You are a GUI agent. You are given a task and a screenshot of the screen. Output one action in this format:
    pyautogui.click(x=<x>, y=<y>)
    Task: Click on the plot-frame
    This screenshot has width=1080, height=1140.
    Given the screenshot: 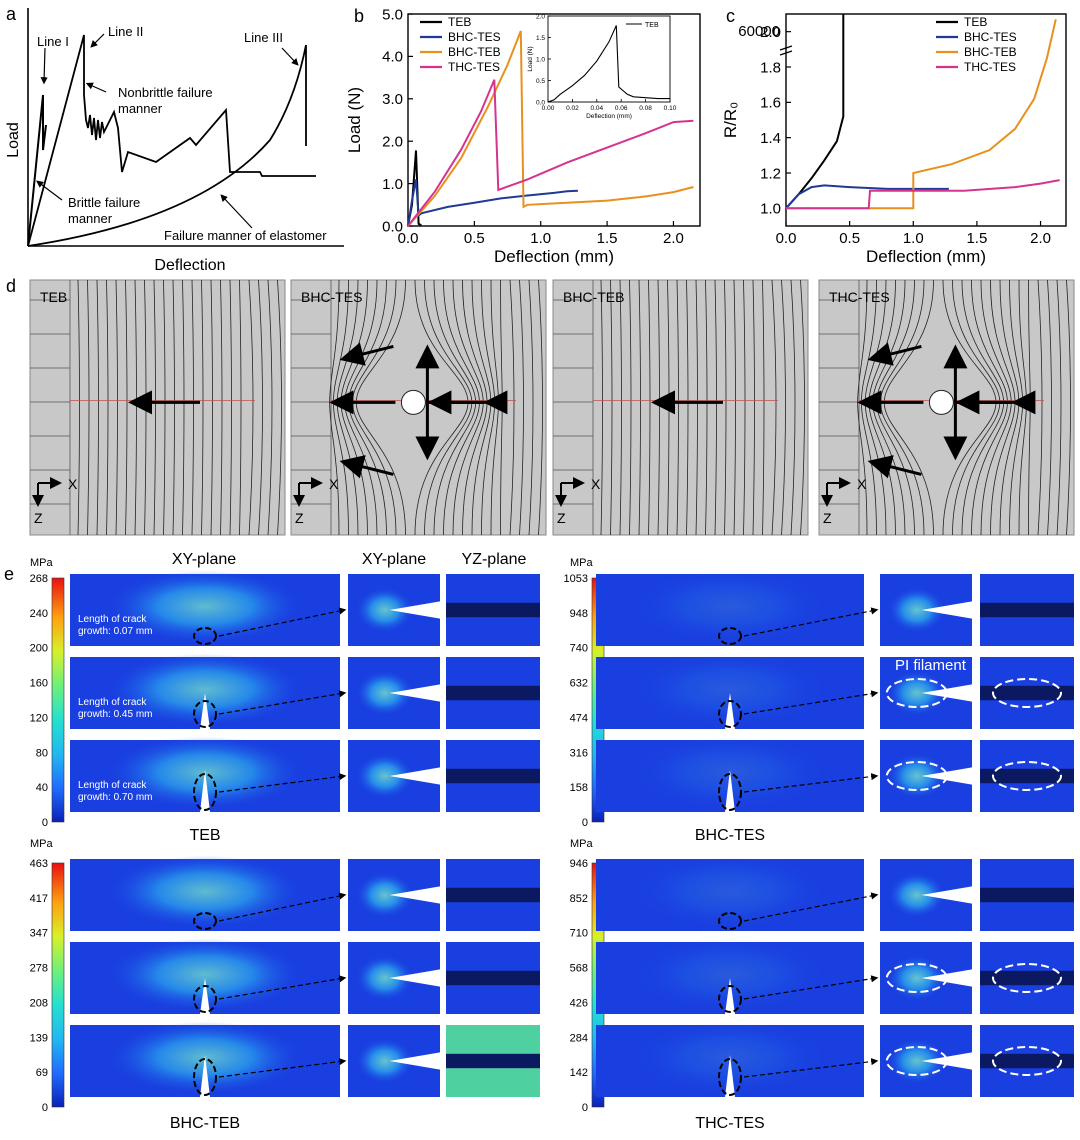 What is the action you would take?
    pyautogui.click(x=554, y=120)
    